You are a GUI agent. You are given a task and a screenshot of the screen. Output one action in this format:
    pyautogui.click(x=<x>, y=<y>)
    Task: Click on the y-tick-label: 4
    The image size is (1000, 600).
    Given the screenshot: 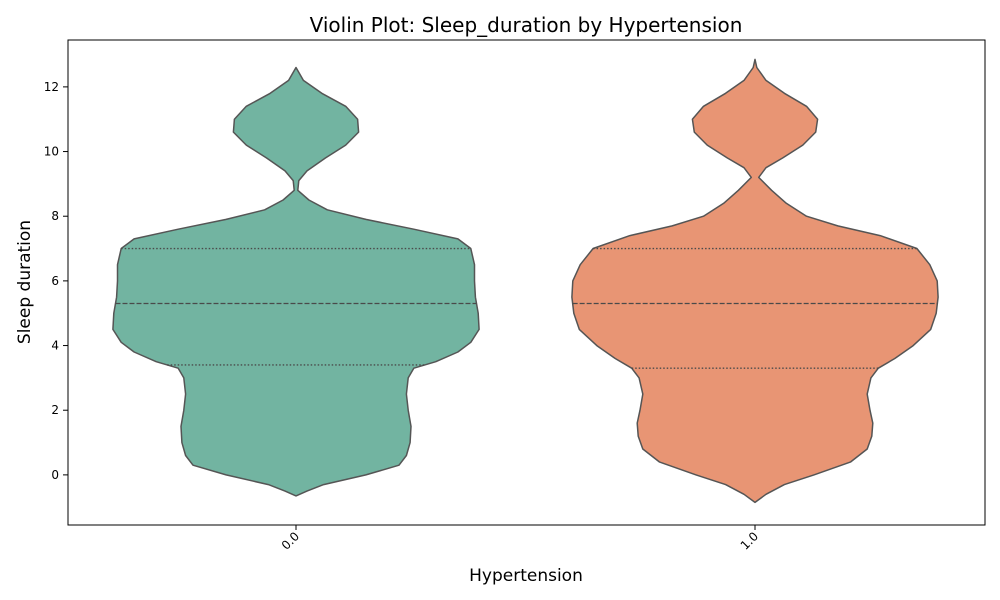 What is the action you would take?
    pyautogui.click(x=55, y=346)
    